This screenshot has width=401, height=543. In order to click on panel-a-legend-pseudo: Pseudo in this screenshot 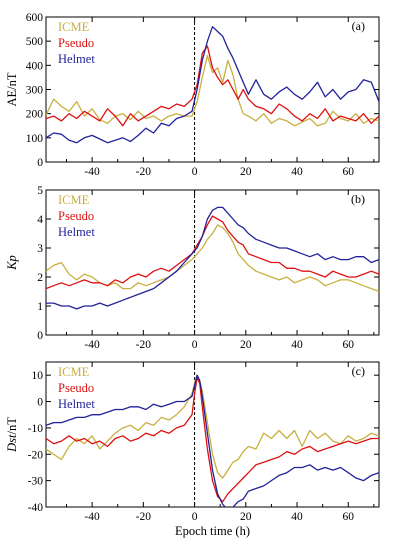, I will do `click(76, 43)`.